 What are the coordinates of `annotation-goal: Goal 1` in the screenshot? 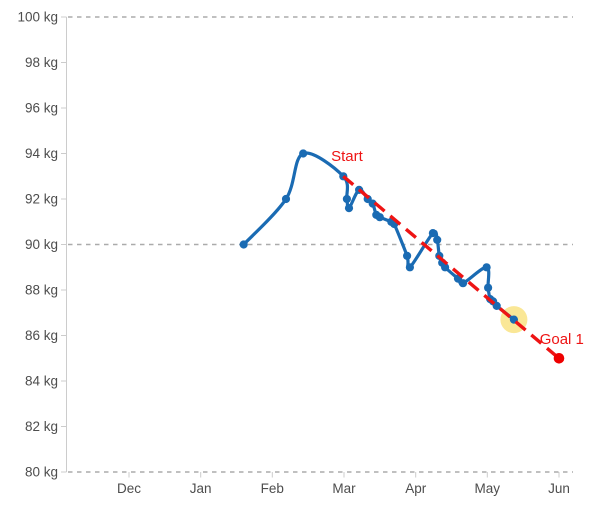 It's located at (562, 339).